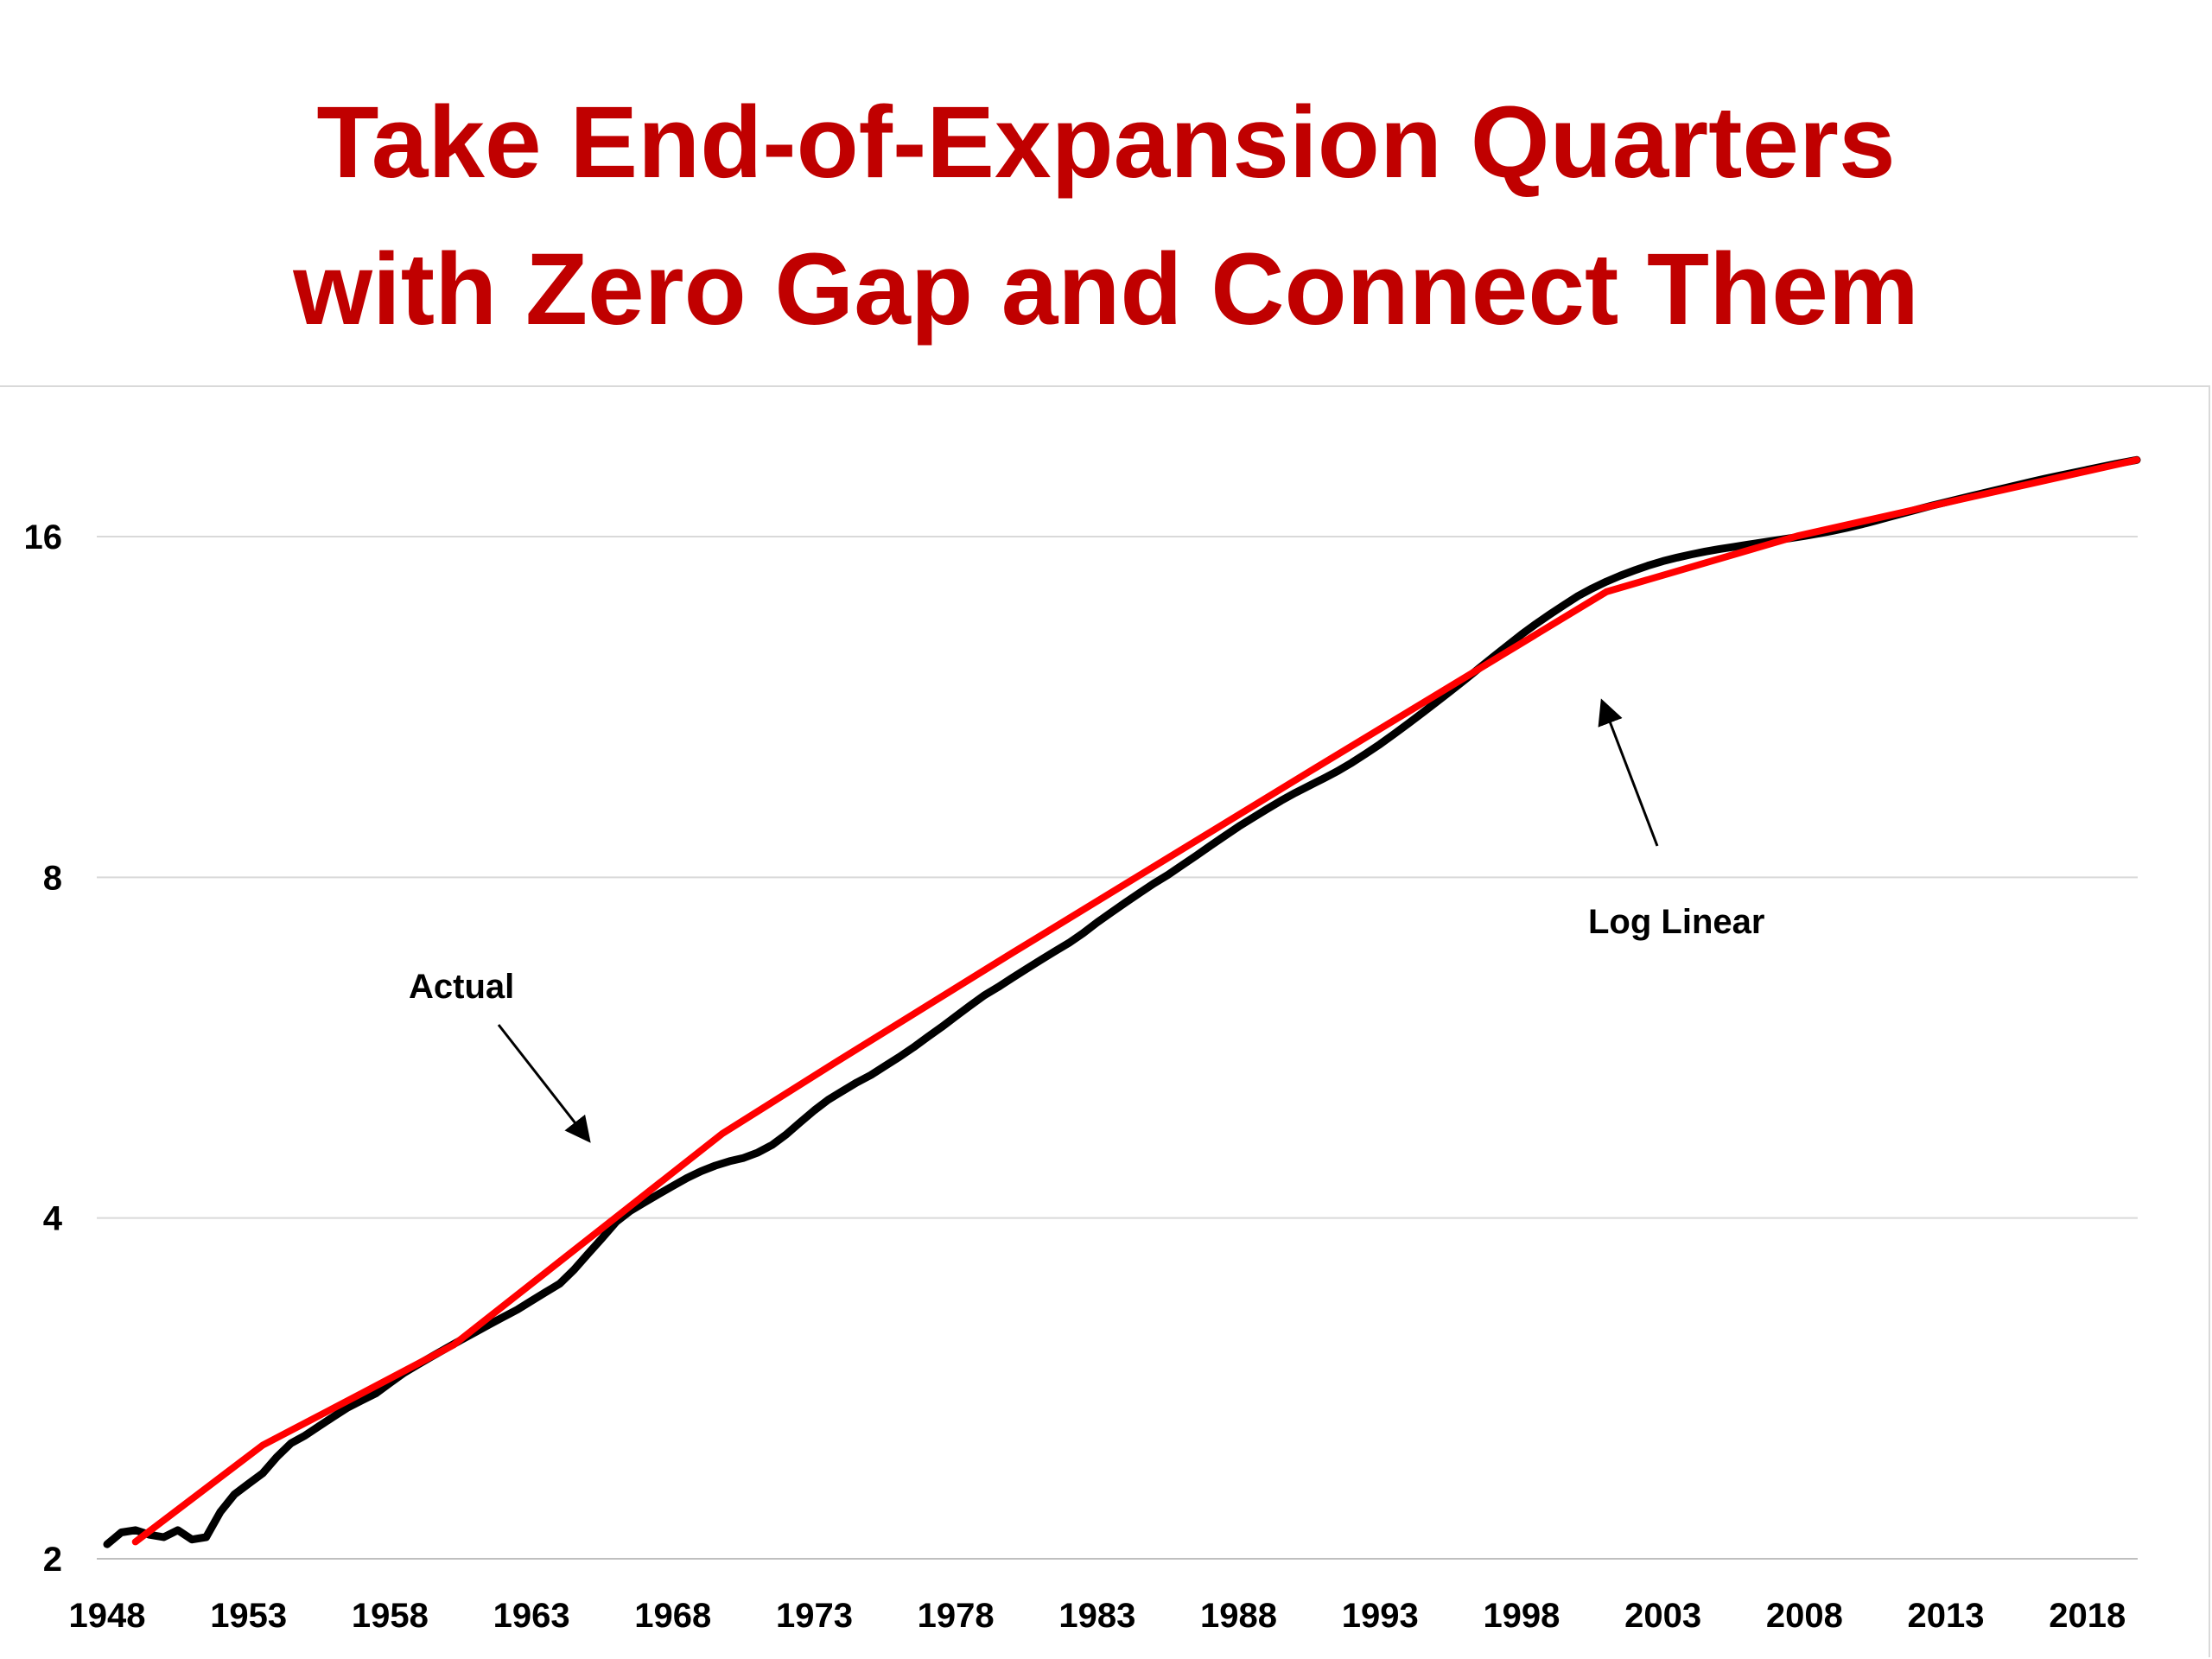 Image resolution: width=2212 pixels, height=1659 pixels. Describe the element at coordinates (248, 1616) in the screenshot. I see `x-tick-label: 1953` at that location.